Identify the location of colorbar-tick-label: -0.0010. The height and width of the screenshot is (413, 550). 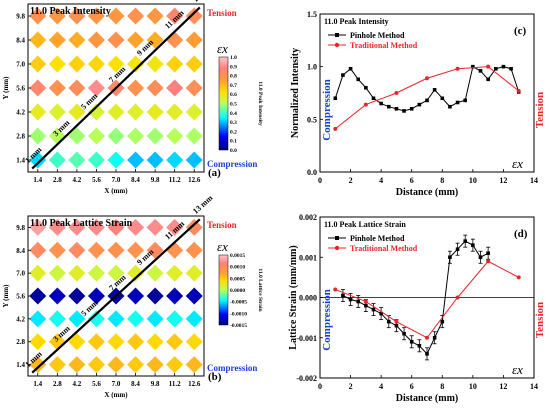
(238, 314).